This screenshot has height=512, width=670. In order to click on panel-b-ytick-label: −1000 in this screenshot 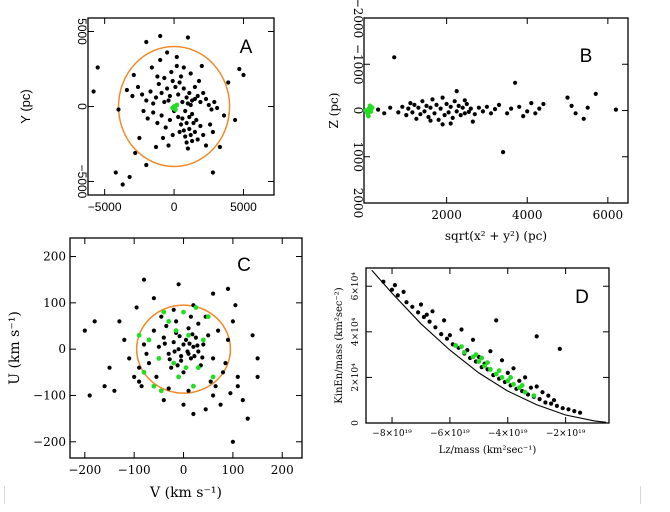, I will do `click(358, 64)`.